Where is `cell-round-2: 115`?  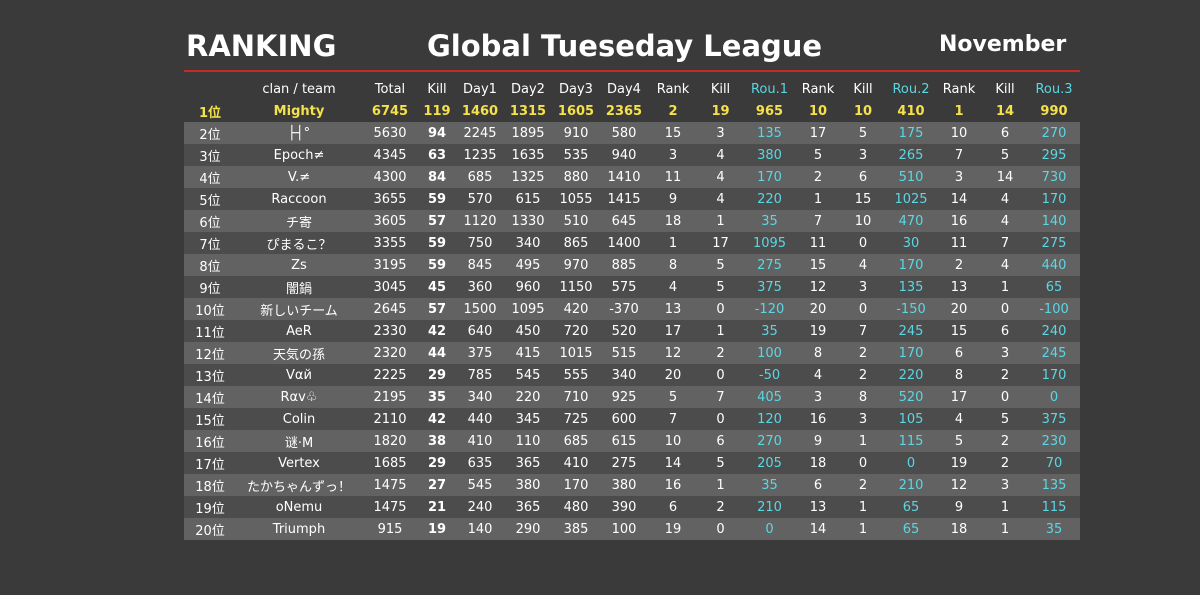 cell-round-2: 115 is located at coordinates (911, 441).